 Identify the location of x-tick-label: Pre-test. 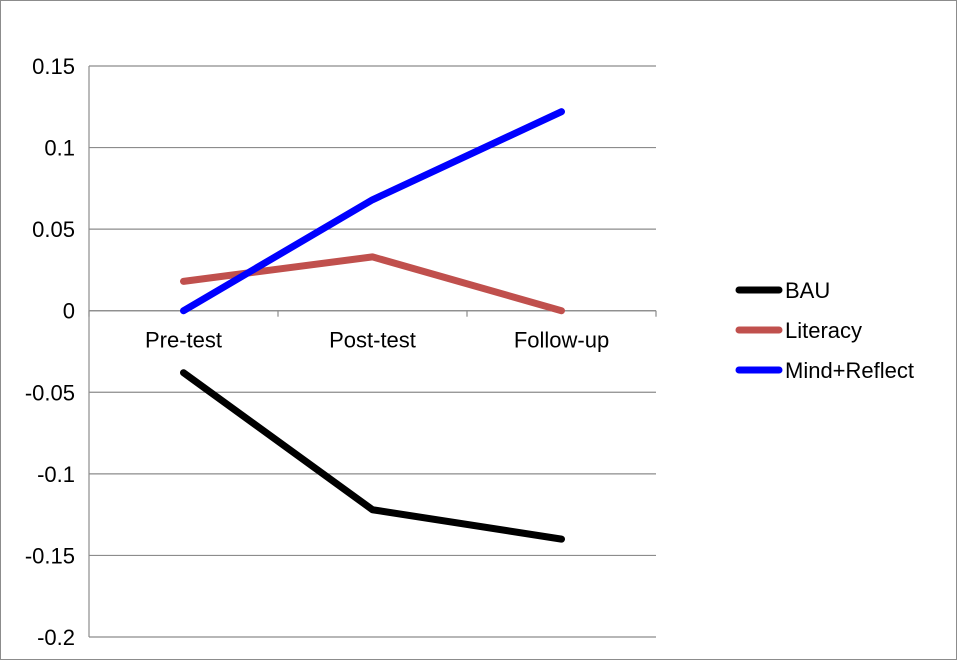
(183, 340).